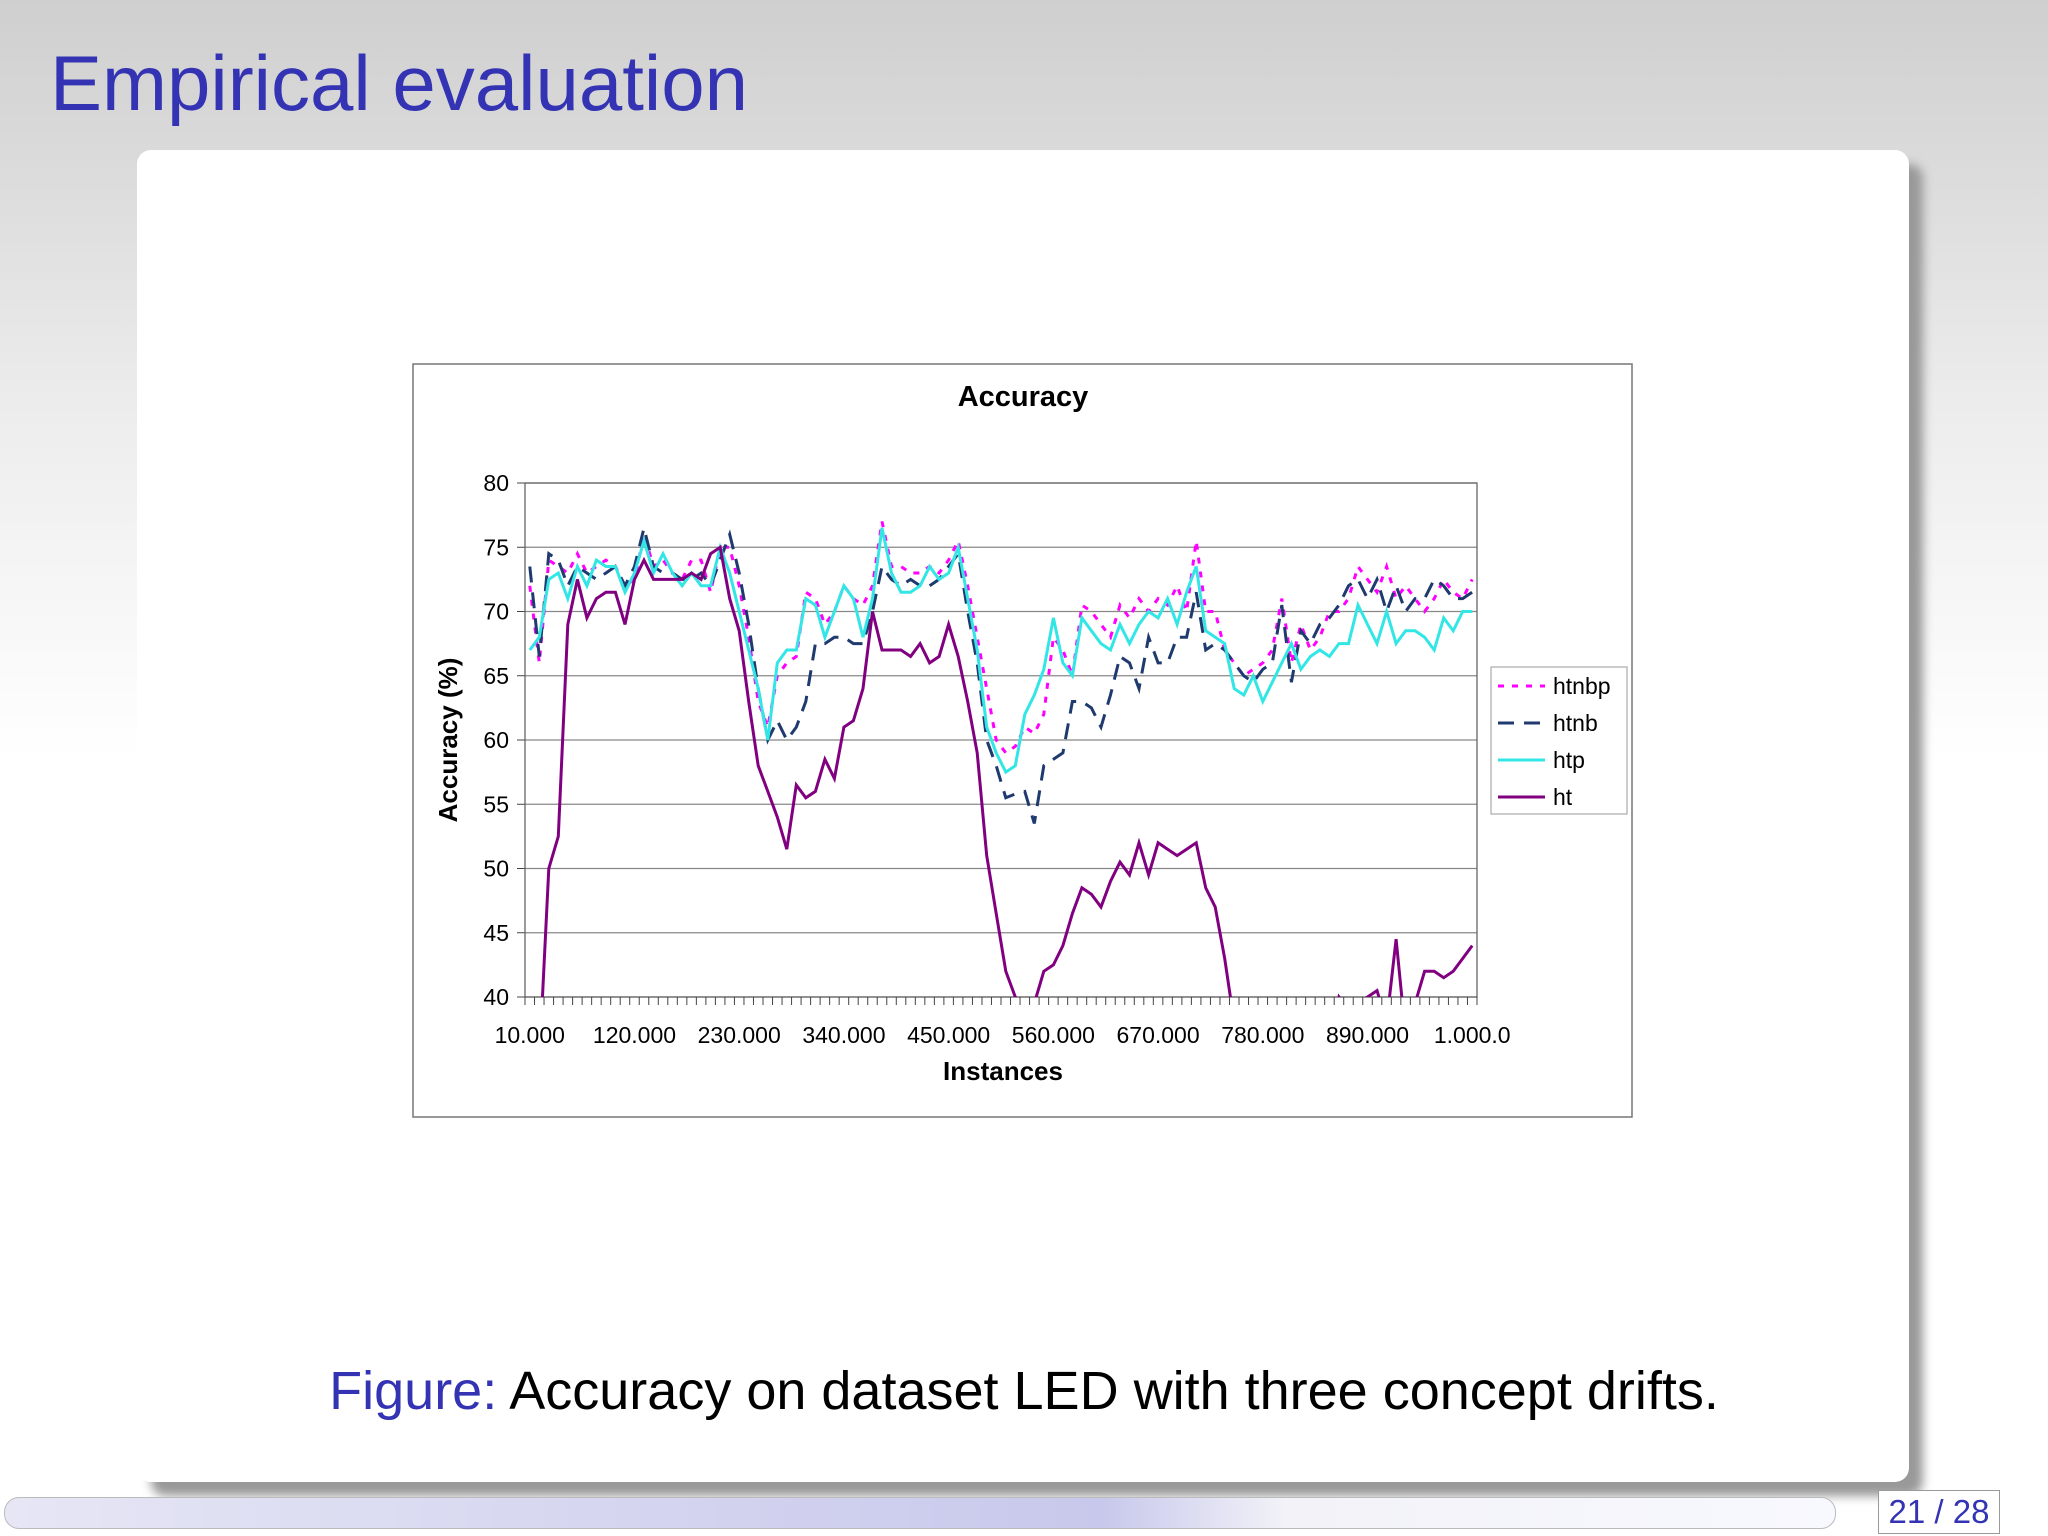 The image size is (2048, 1536). I want to click on progress-bar, so click(920, 1513).